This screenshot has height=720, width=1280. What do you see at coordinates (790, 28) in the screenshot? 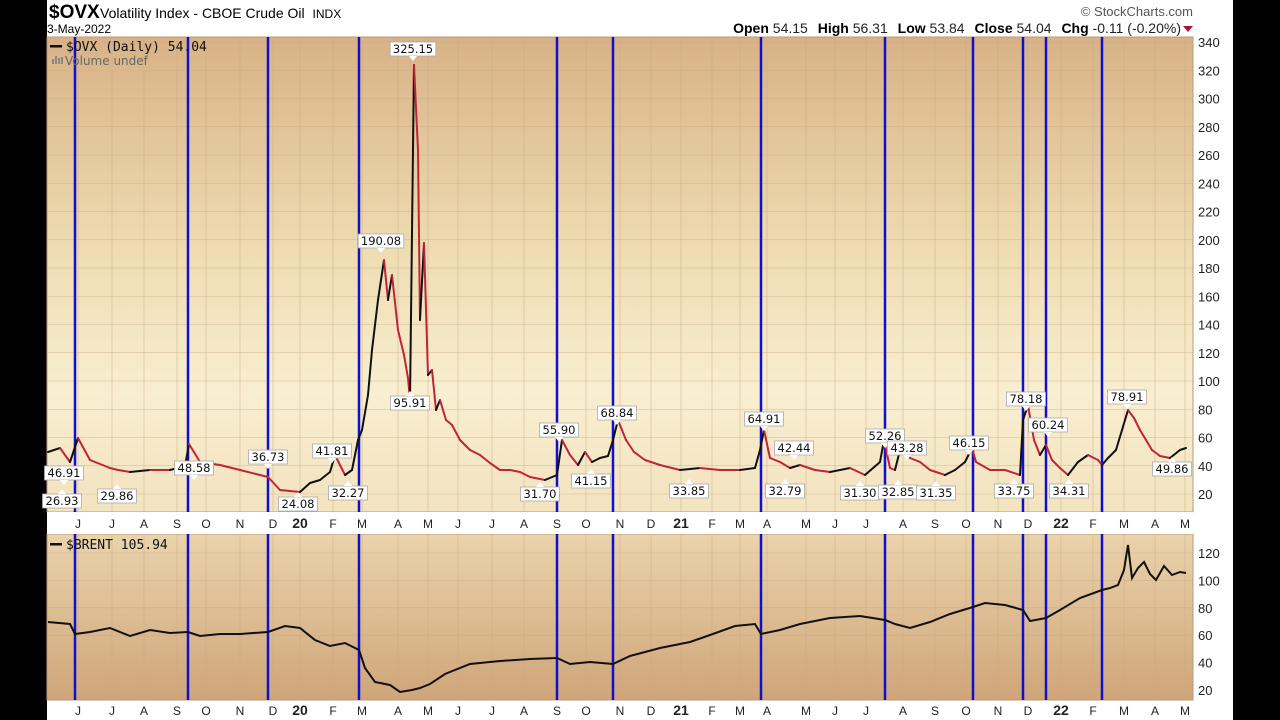
I see `open-value: 54.15` at bounding box center [790, 28].